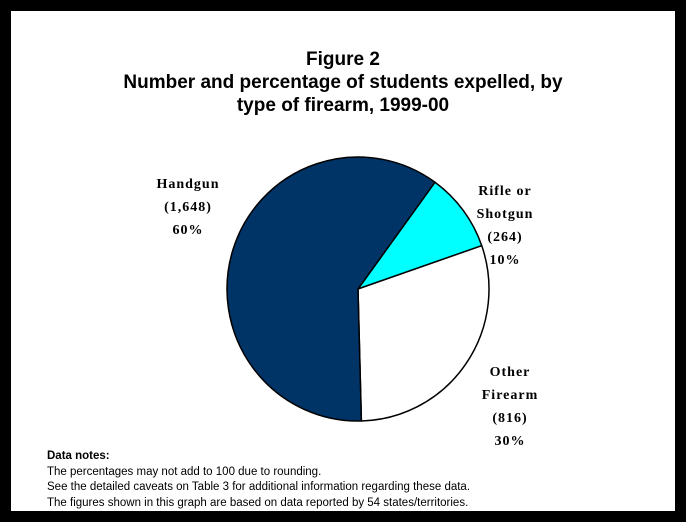 This screenshot has height=522, width=686. I want to click on notes-heading: Data notes:, so click(78, 456).